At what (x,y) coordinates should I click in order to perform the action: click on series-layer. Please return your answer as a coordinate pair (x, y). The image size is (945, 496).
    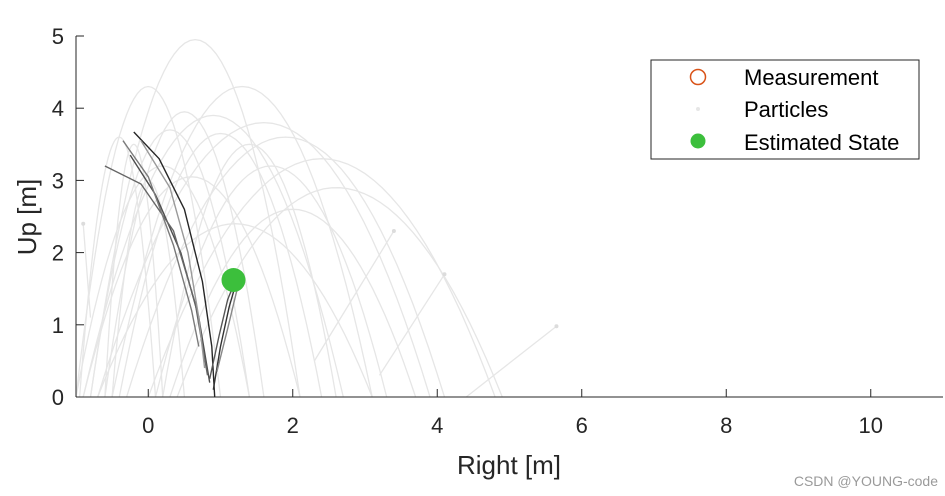
    Looking at the image, I should click on (174, 264).